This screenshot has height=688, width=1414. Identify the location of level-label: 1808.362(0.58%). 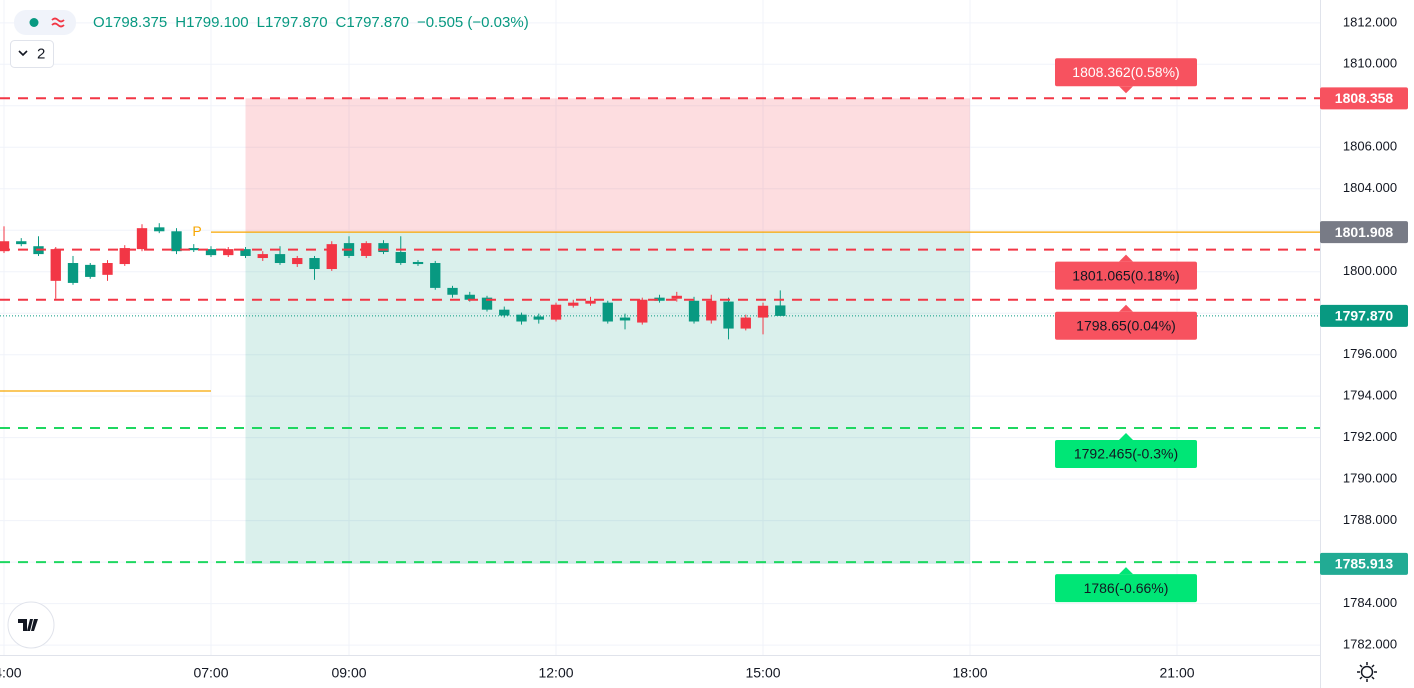
(1125, 72).